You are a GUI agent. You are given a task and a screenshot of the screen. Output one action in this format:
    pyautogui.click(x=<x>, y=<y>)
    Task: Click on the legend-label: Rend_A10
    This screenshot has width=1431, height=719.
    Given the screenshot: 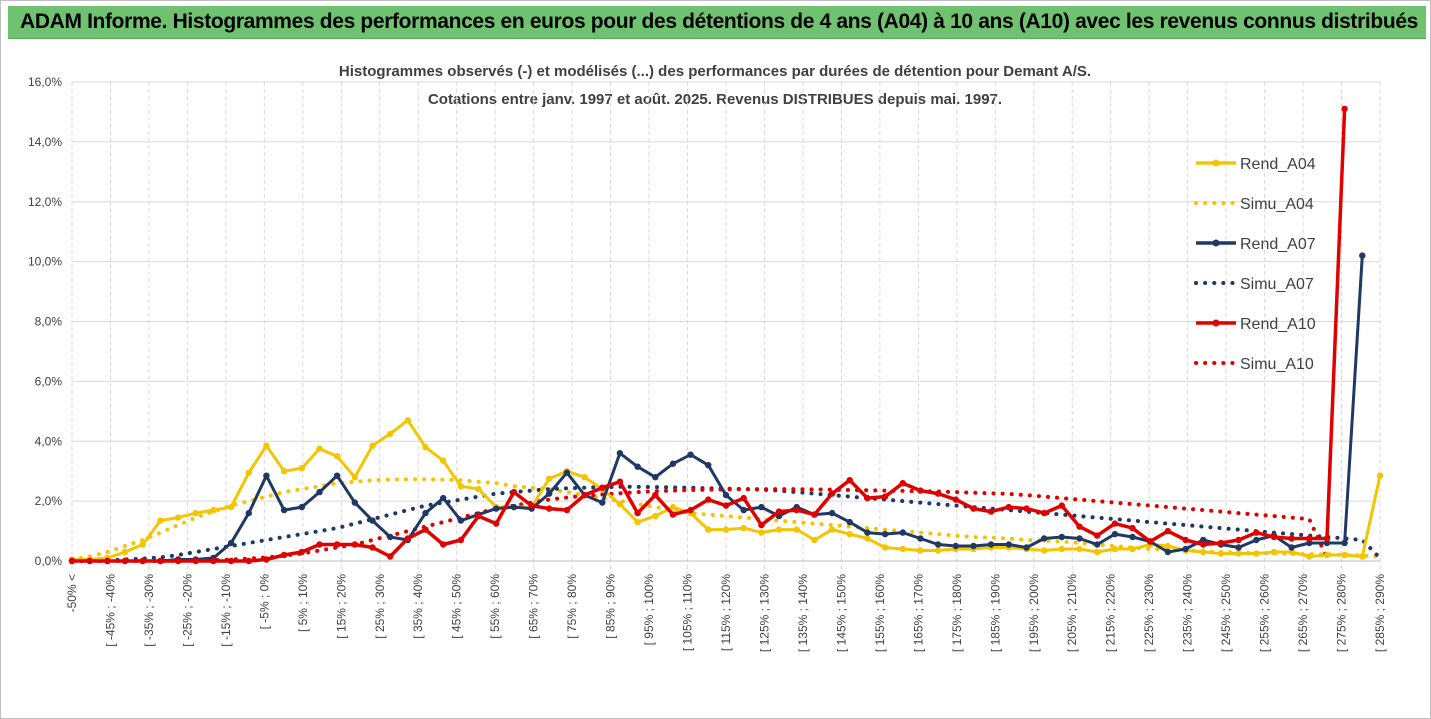 What is the action you would take?
    pyautogui.click(x=1278, y=324)
    